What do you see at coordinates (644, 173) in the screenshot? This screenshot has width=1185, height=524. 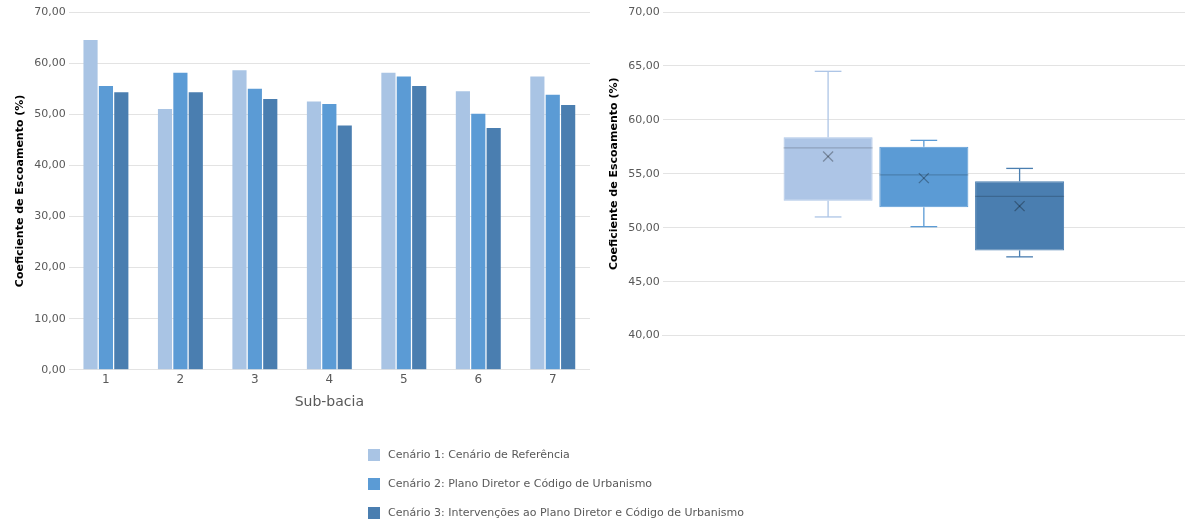 I see `y-tick-label: 55,00` at bounding box center [644, 173].